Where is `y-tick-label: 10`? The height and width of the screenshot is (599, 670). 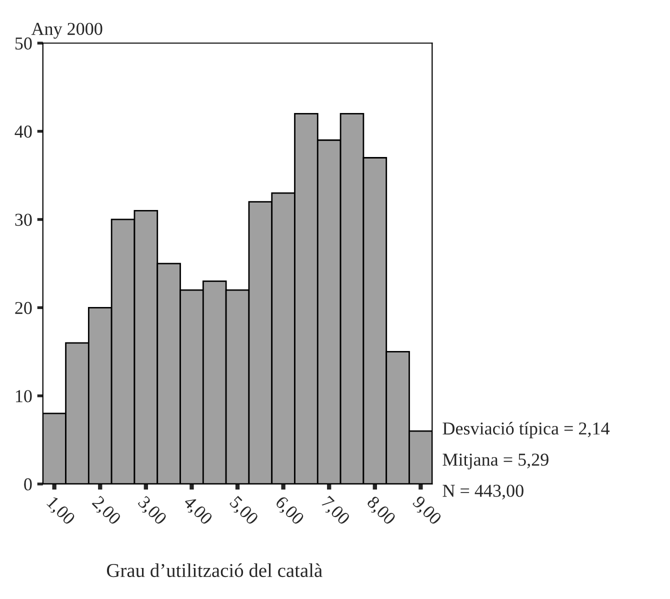 y-tick-label: 10 is located at coordinates (24, 396).